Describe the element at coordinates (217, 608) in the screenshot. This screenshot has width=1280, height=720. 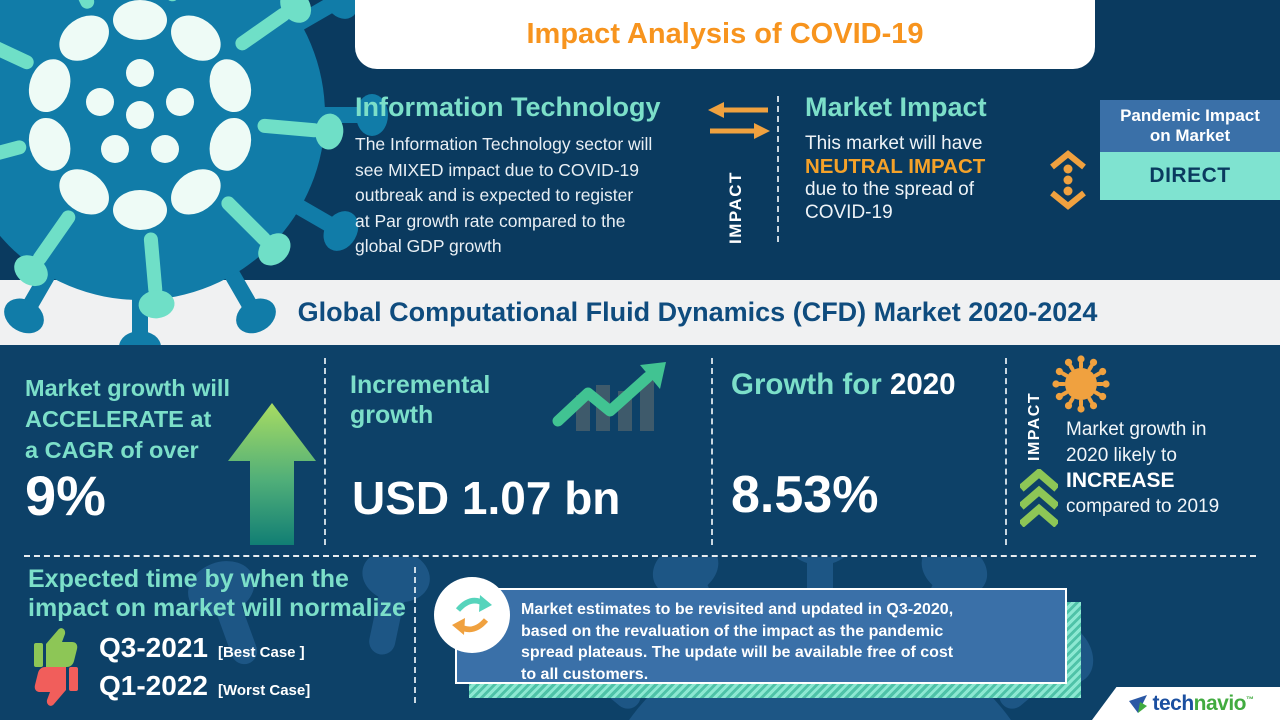
I see `normalize-heading-line2: impact on market will normalize` at that location.